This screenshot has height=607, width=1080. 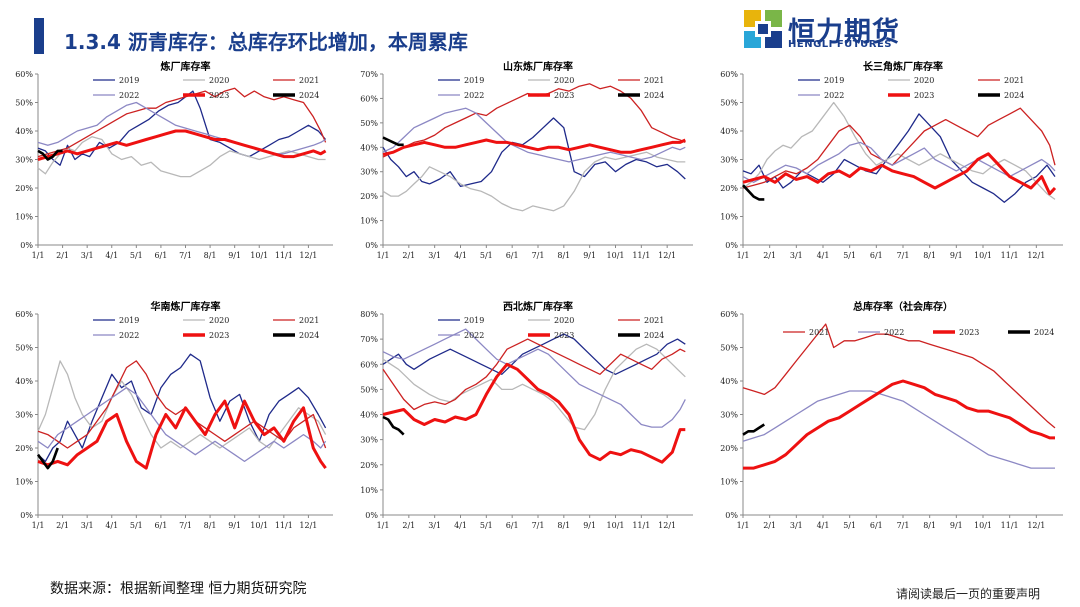 What do you see at coordinates (743, 255) in the screenshot?
I see `x-tick-label: 1/1` at bounding box center [743, 255].